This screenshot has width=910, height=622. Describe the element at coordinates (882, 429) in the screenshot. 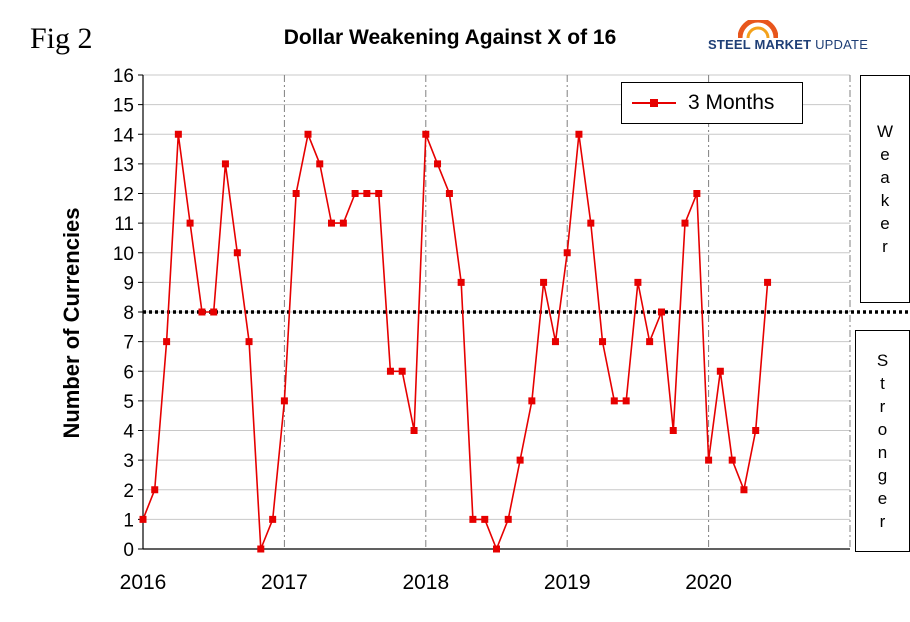

I see `stronger-letter: o` at that location.